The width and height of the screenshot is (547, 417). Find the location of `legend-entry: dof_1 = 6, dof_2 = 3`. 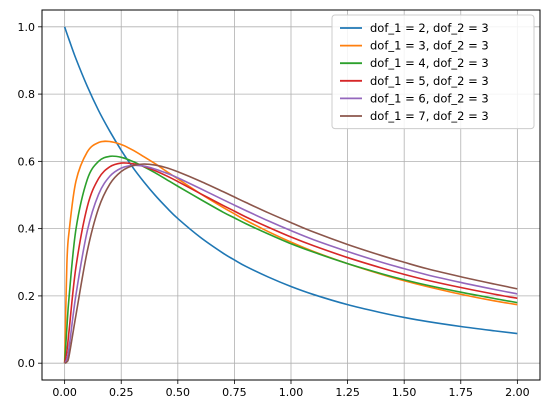

legend-entry: dof_1 = 6, dof_2 = 3 is located at coordinates (429, 98).